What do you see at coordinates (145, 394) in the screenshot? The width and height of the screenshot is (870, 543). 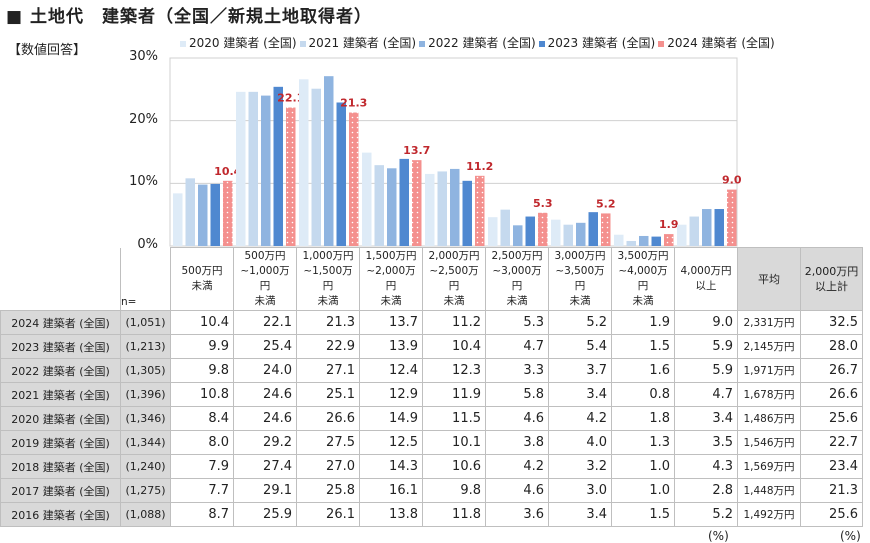 I see `row-n: (1,396)` at bounding box center [145, 394].